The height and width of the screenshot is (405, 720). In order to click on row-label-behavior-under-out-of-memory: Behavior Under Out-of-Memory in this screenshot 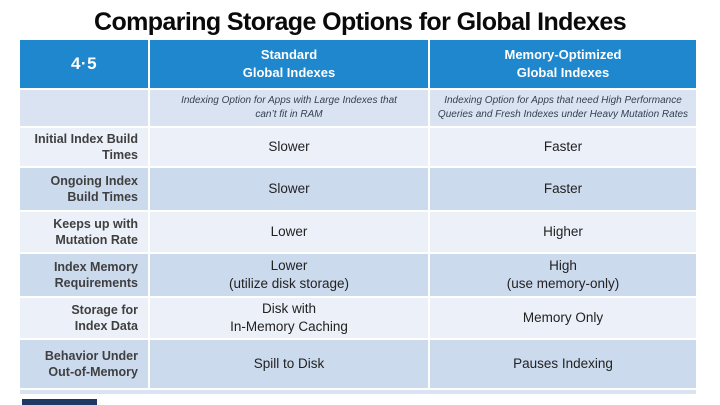, I will do `click(84, 364)`.